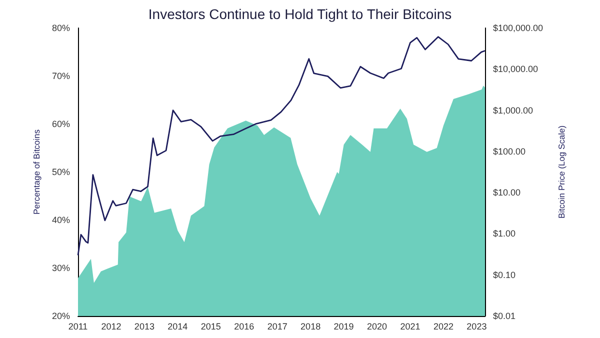 The height and width of the screenshot is (338, 600). I want to click on y2-tick-label: $0.01, so click(504, 316).